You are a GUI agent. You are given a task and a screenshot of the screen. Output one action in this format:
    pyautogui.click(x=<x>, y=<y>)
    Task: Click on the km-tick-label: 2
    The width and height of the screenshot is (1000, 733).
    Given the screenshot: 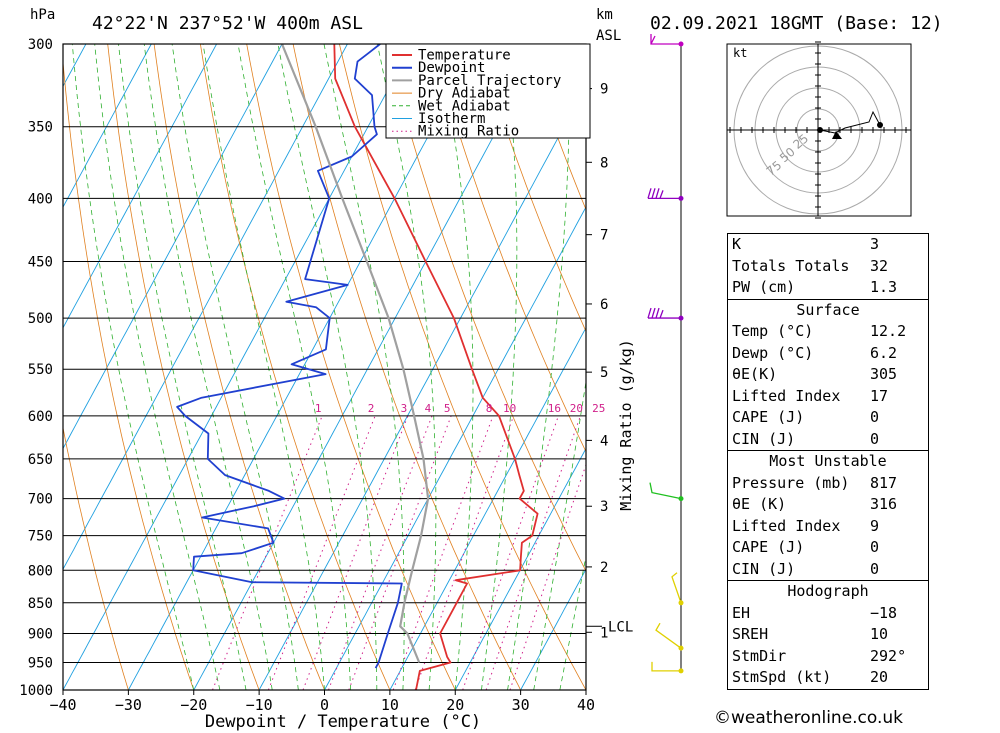 What is the action you would take?
    pyautogui.click(x=604, y=568)
    